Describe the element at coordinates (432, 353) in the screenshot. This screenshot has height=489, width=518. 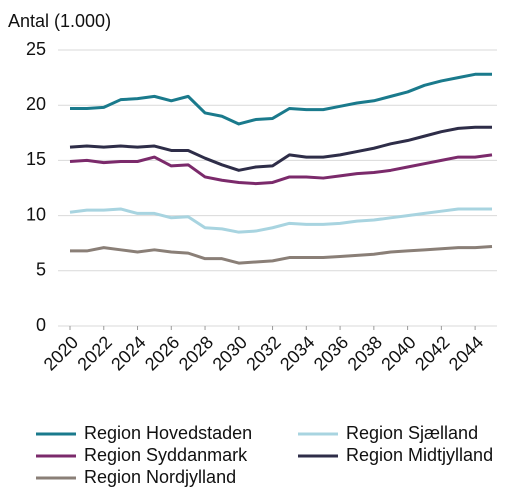
I see `x-tick-label: 2042` at that location.